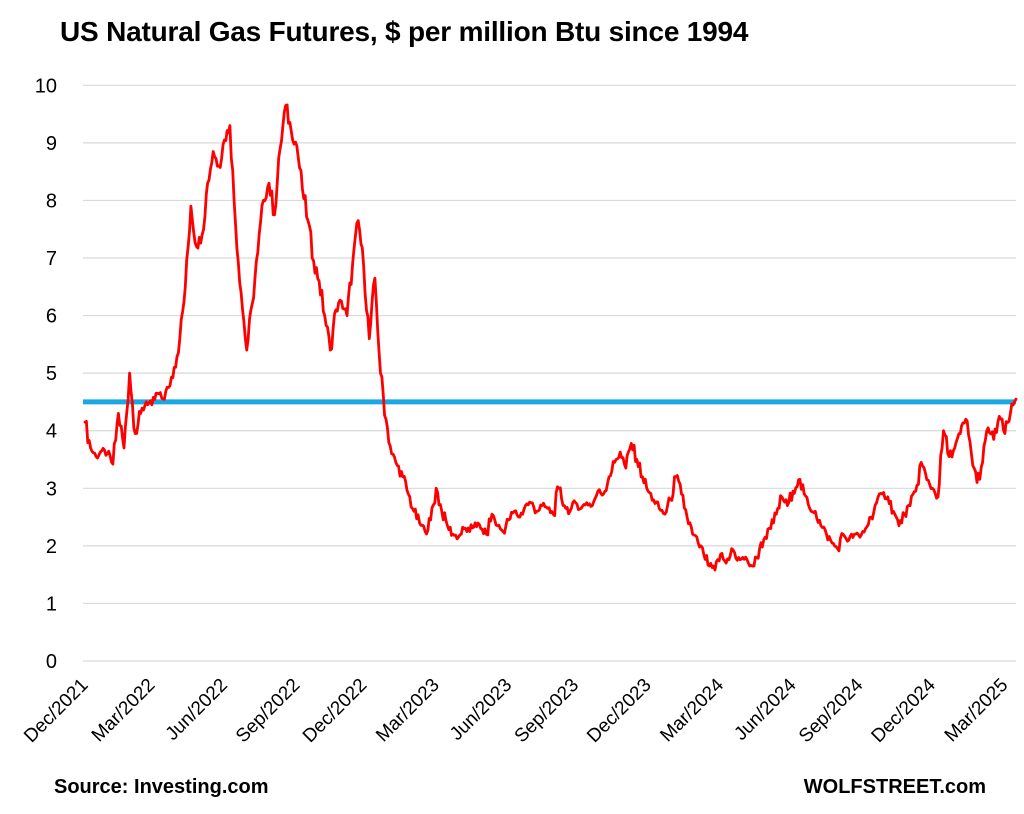 This screenshot has height=814, width=1024. What do you see at coordinates (124, 711) in the screenshot?
I see `x-axis-tick-label: Mar/2022` at bounding box center [124, 711].